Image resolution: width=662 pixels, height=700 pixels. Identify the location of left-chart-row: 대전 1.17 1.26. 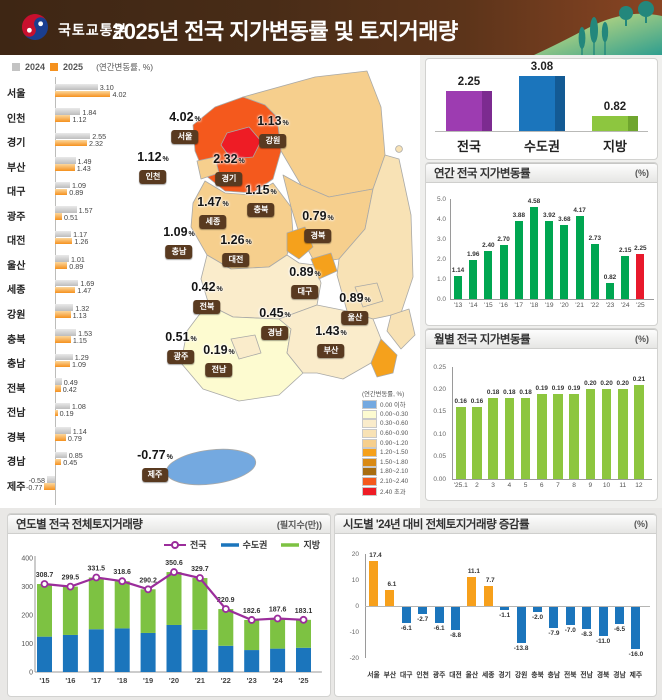
(62, 239).